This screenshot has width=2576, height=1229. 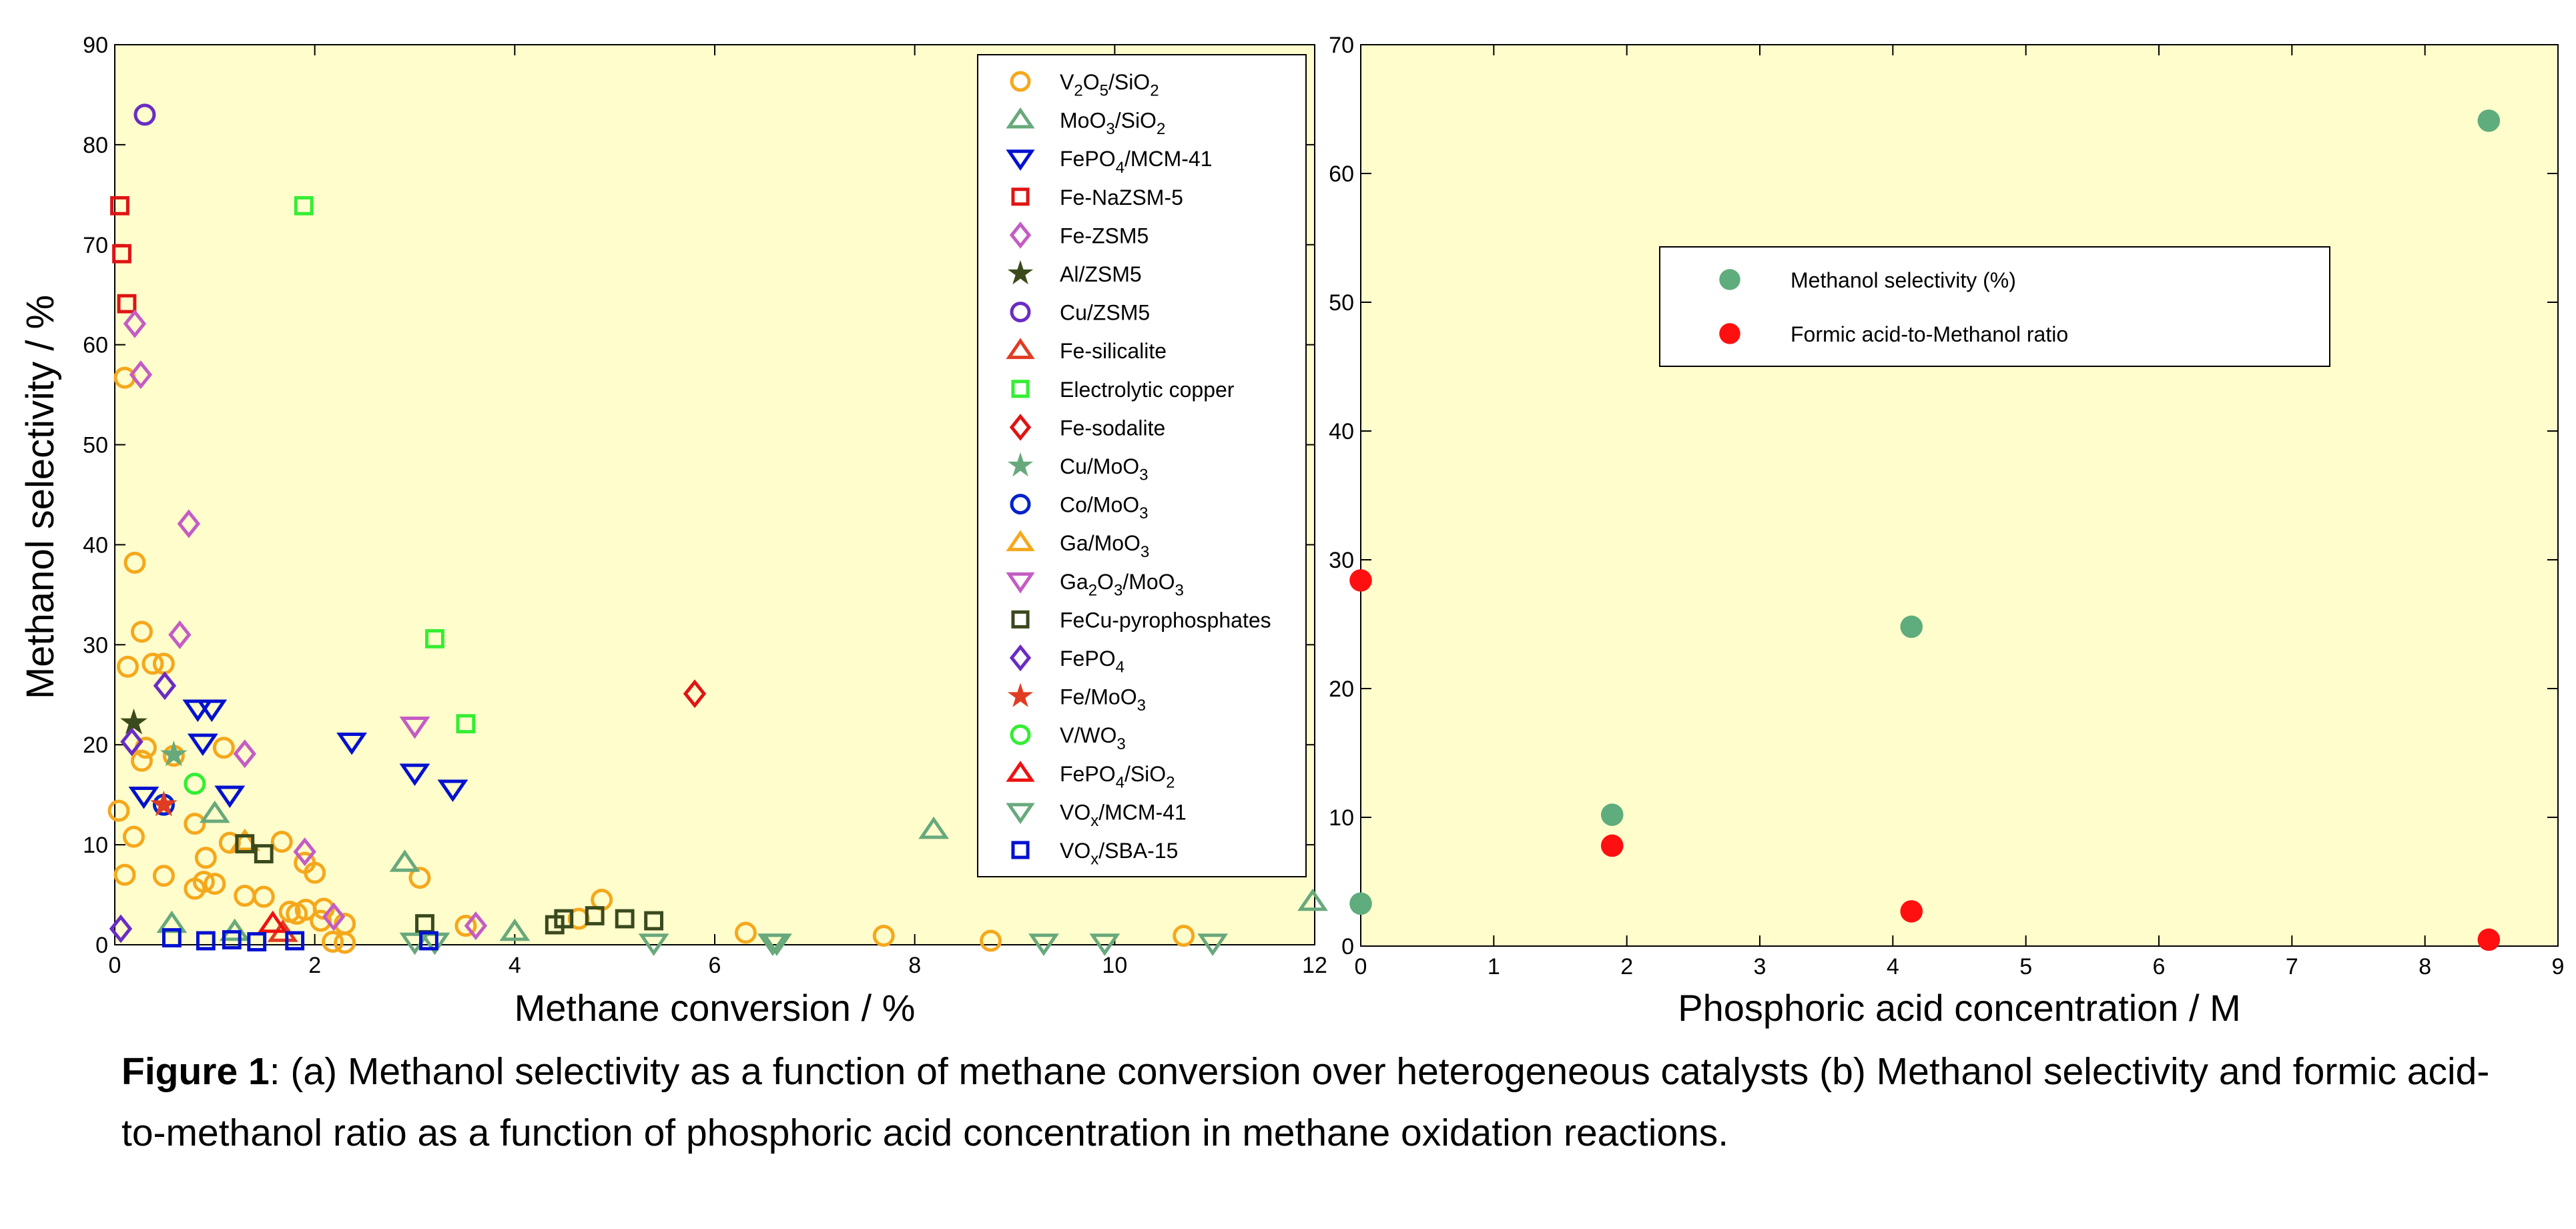 I want to click on legend-label: Ga/MoO3, so click(x=1104, y=546).